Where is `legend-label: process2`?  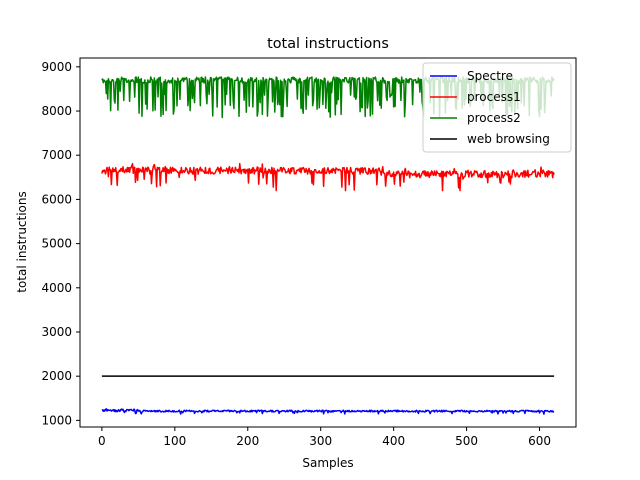
legend-label: process2 is located at coordinates (494, 118).